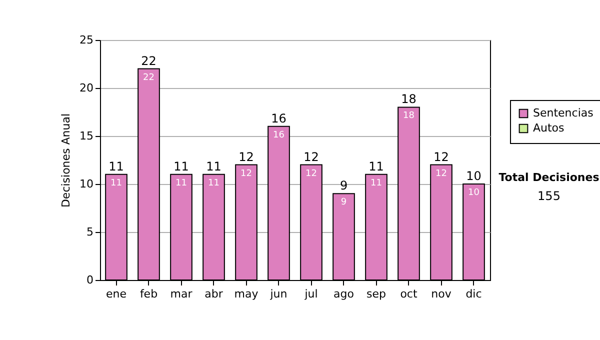  Describe the element at coordinates (278, 118) in the screenshot. I see `total-label: 16` at that location.